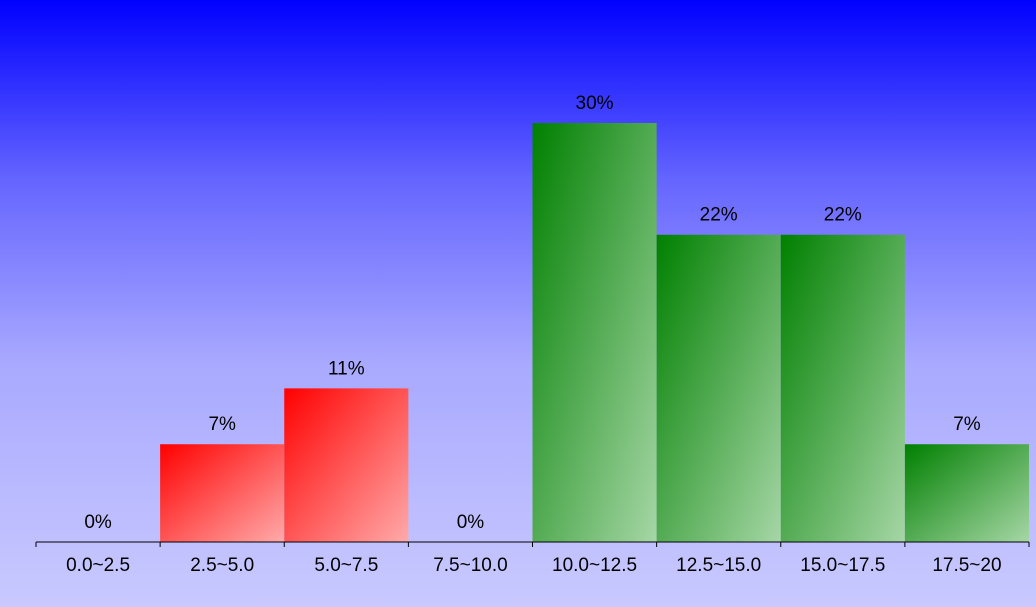  I want to click on data-label-15.0~17.5: 22%, so click(843, 215).